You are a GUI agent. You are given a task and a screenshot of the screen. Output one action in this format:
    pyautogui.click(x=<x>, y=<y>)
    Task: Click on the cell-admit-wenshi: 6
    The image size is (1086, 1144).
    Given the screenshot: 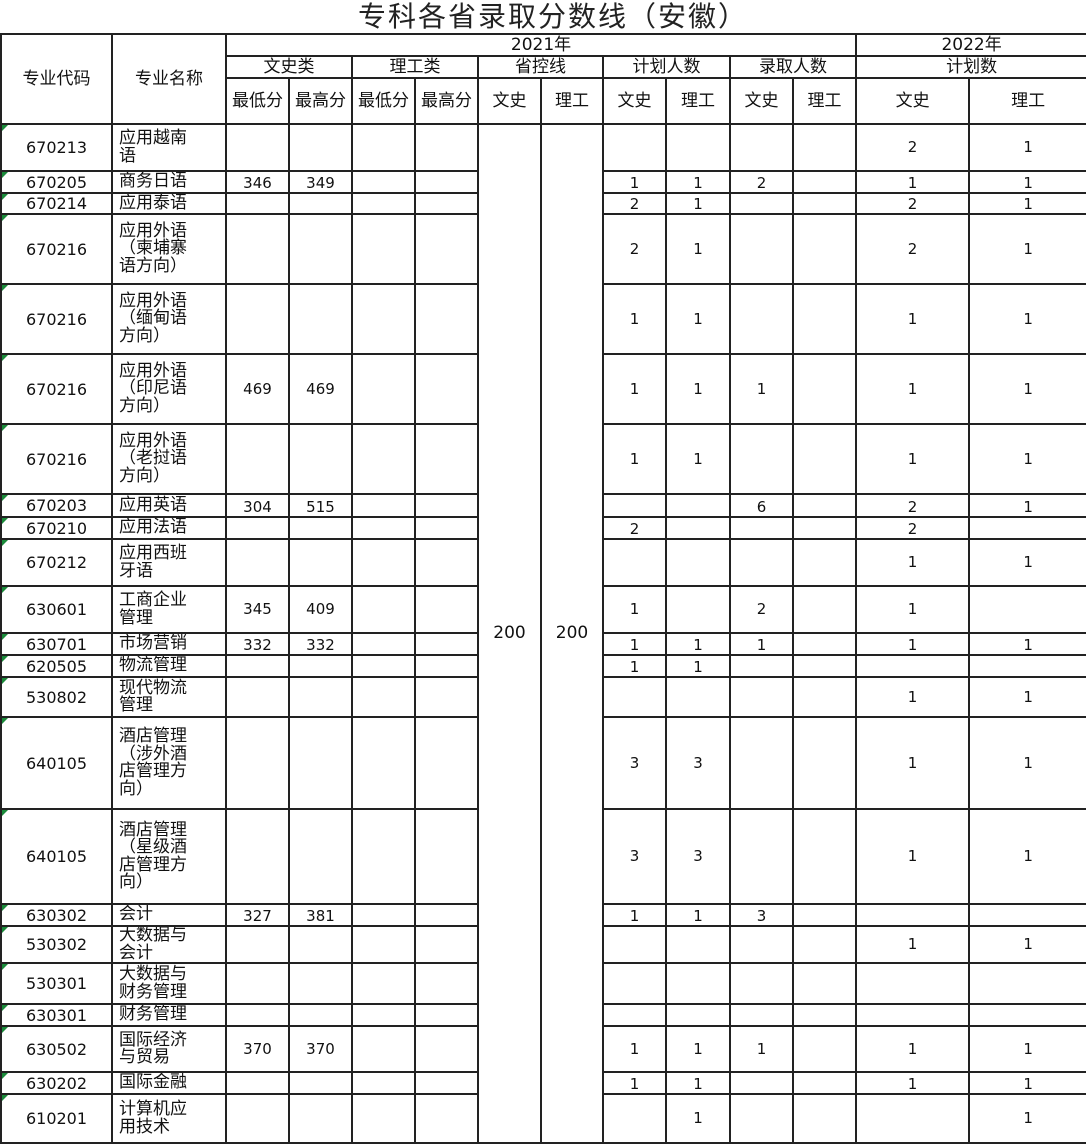 What is the action you would take?
    pyautogui.click(x=761, y=505)
    